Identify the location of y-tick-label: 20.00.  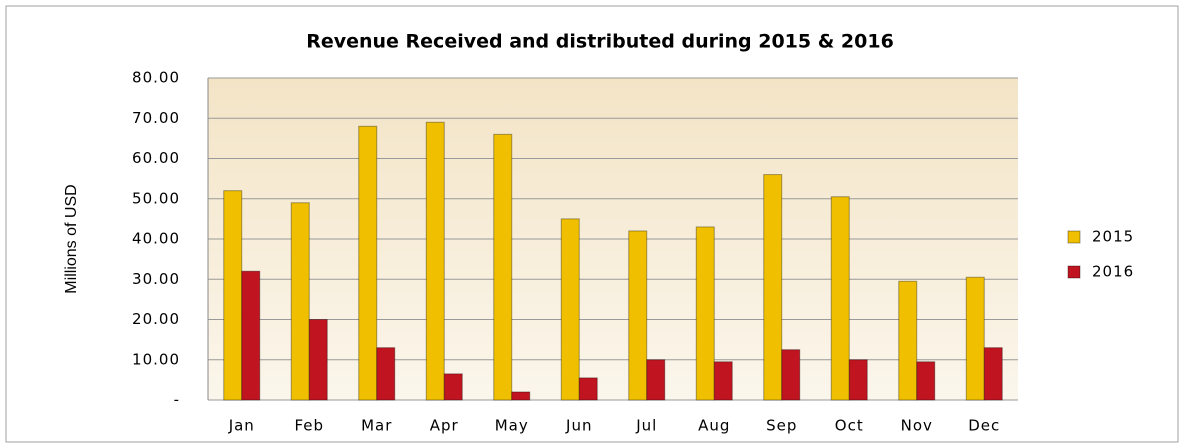
(156, 319).